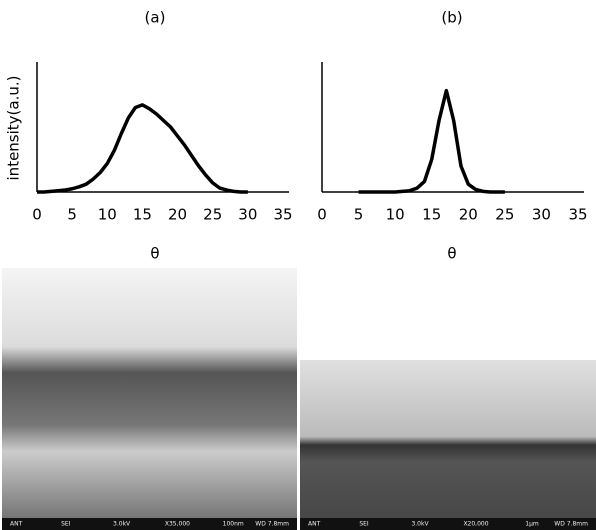 Image resolution: width=596 pixels, height=530 pixels. I want to click on y-axis-label: intensity(a.u.), so click(14, 128).